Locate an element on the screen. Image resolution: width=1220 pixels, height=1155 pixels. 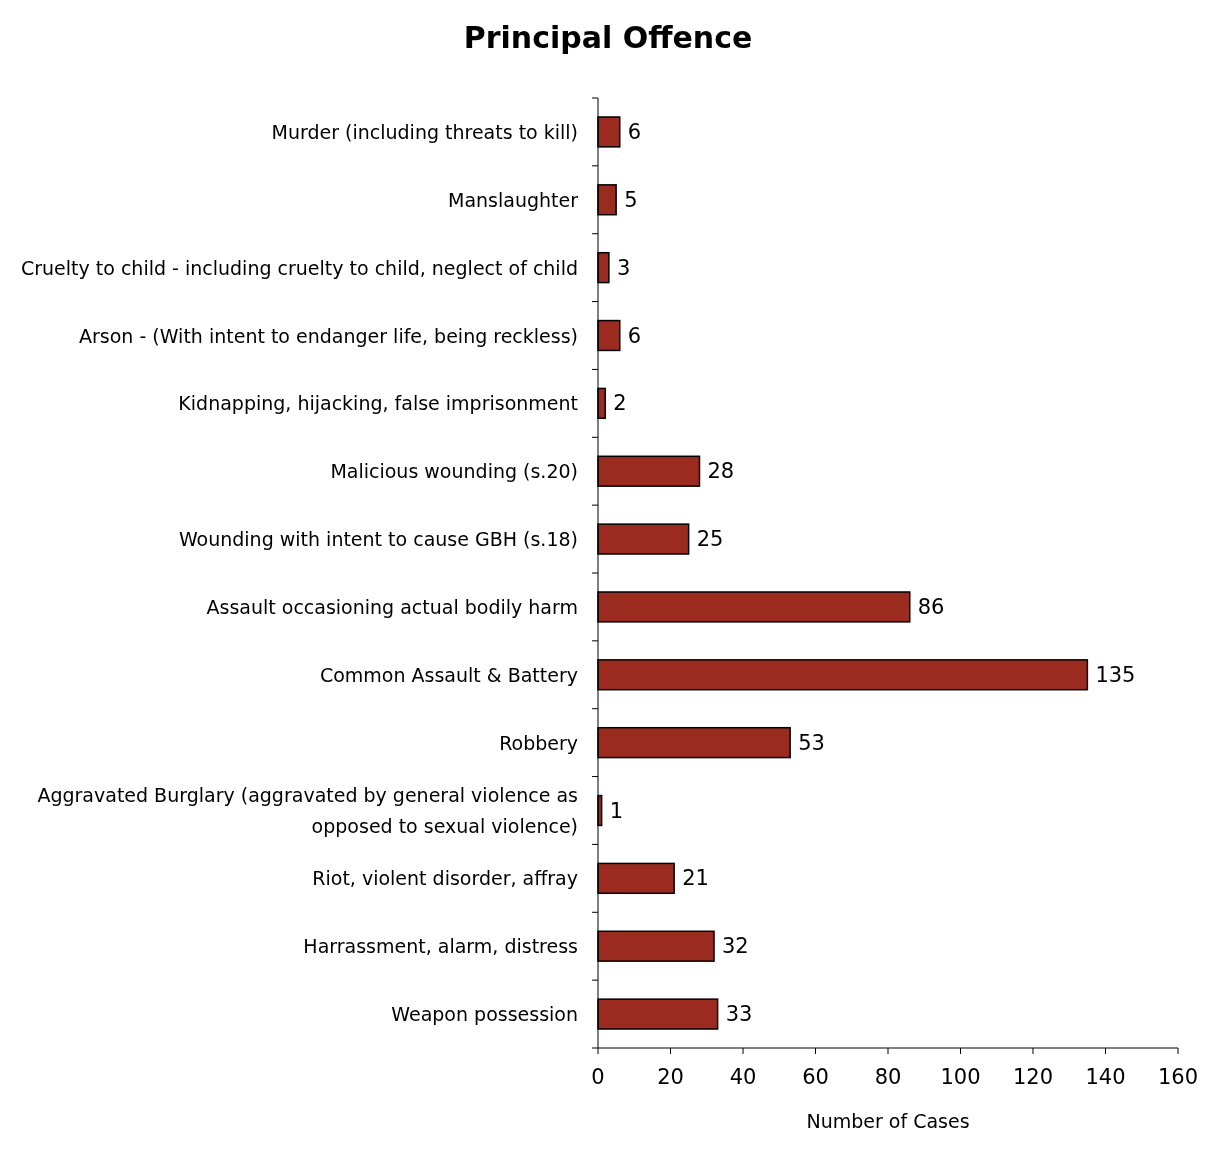
data-label: 3 is located at coordinates (623, 267).